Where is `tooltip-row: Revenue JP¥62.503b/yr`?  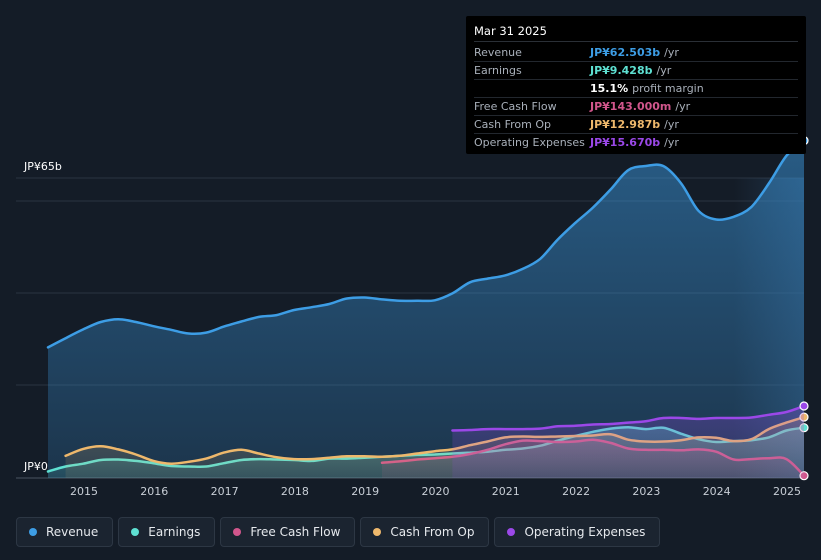
tooltip-row: Revenue JP¥62.503b/yr is located at coordinates (636, 53).